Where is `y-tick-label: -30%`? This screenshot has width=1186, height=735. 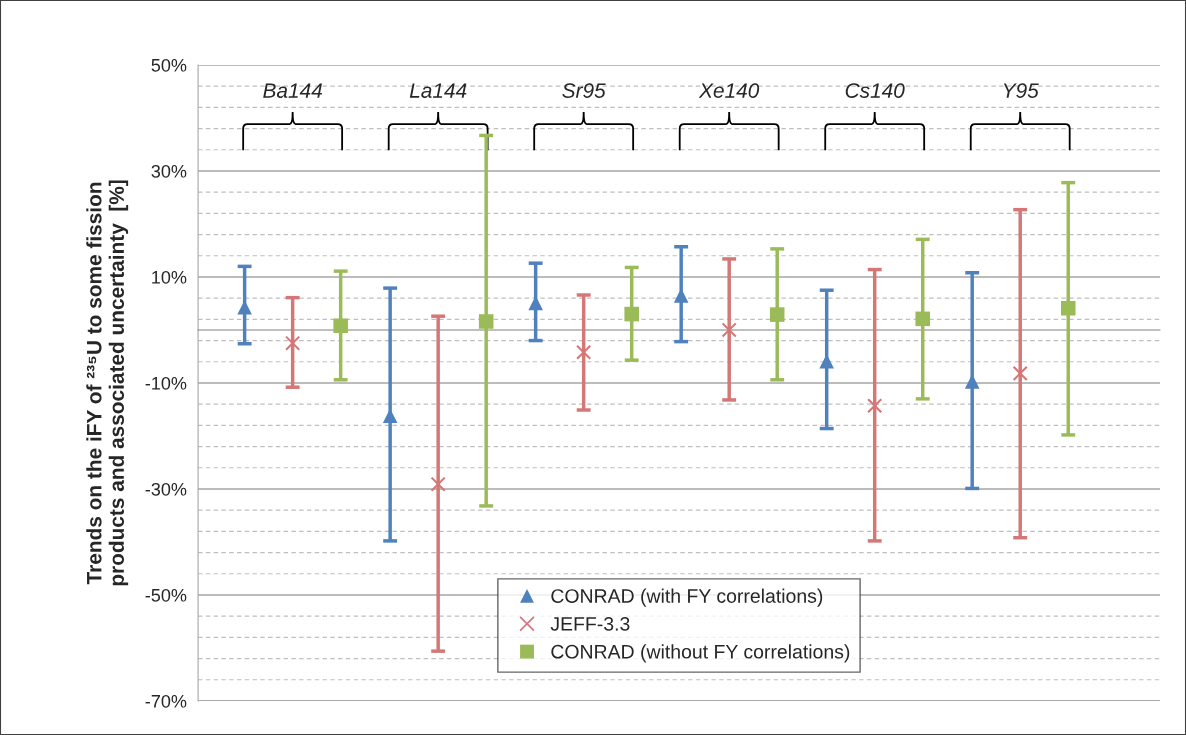
y-tick-label: -30% is located at coordinates (166, 489).